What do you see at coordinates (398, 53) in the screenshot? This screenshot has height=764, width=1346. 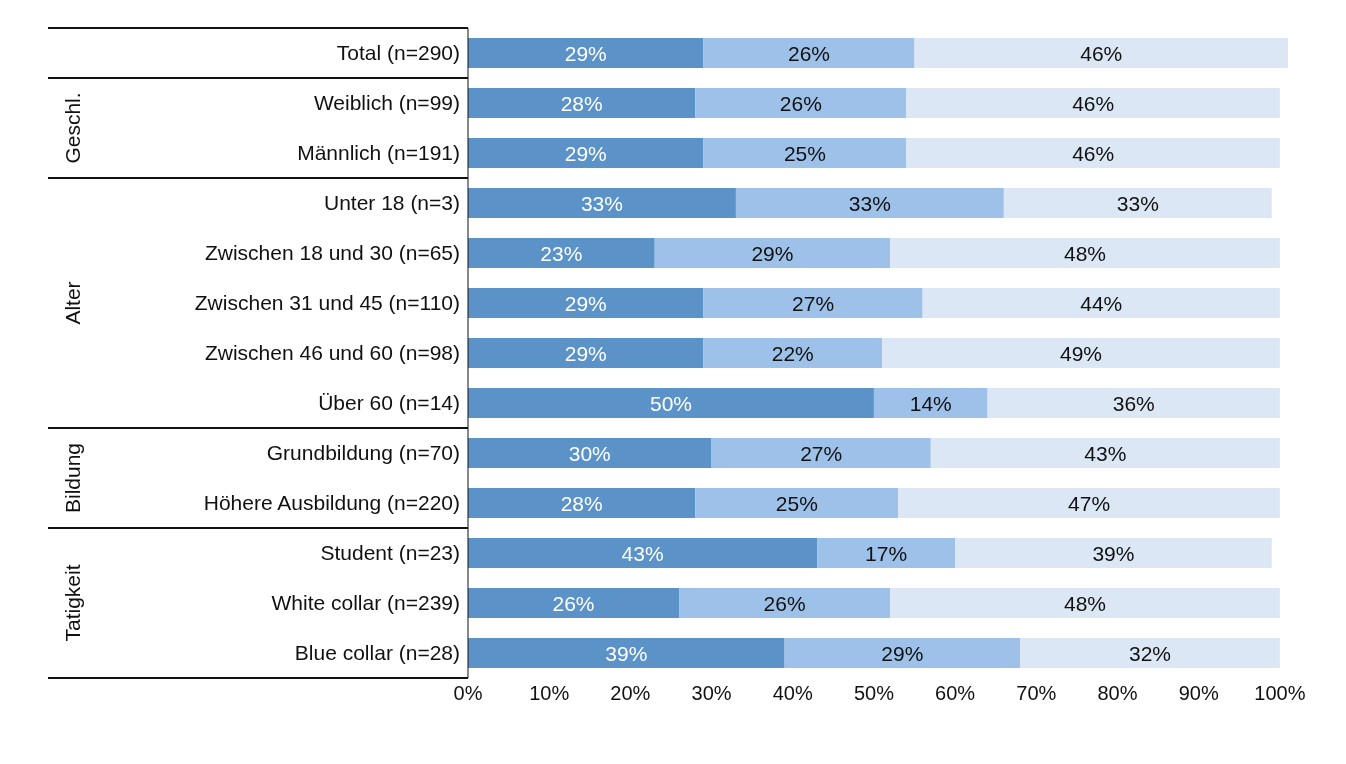 I see `y-tick-label: Total (n=290)` at bounding box center [398, 53].